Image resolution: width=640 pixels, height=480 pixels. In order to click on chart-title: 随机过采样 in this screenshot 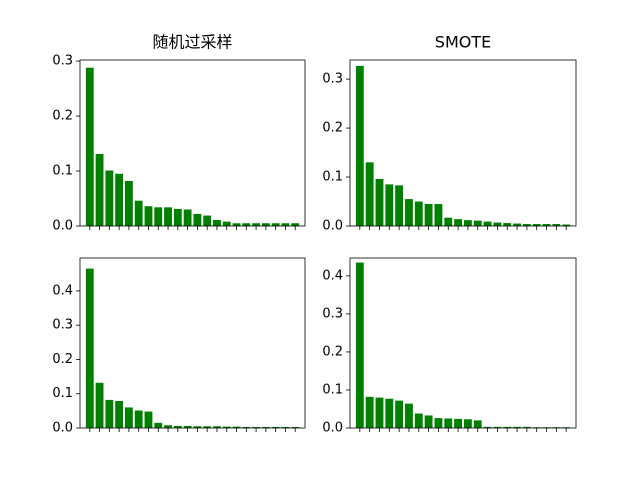, I will do `click(192, 42)`.